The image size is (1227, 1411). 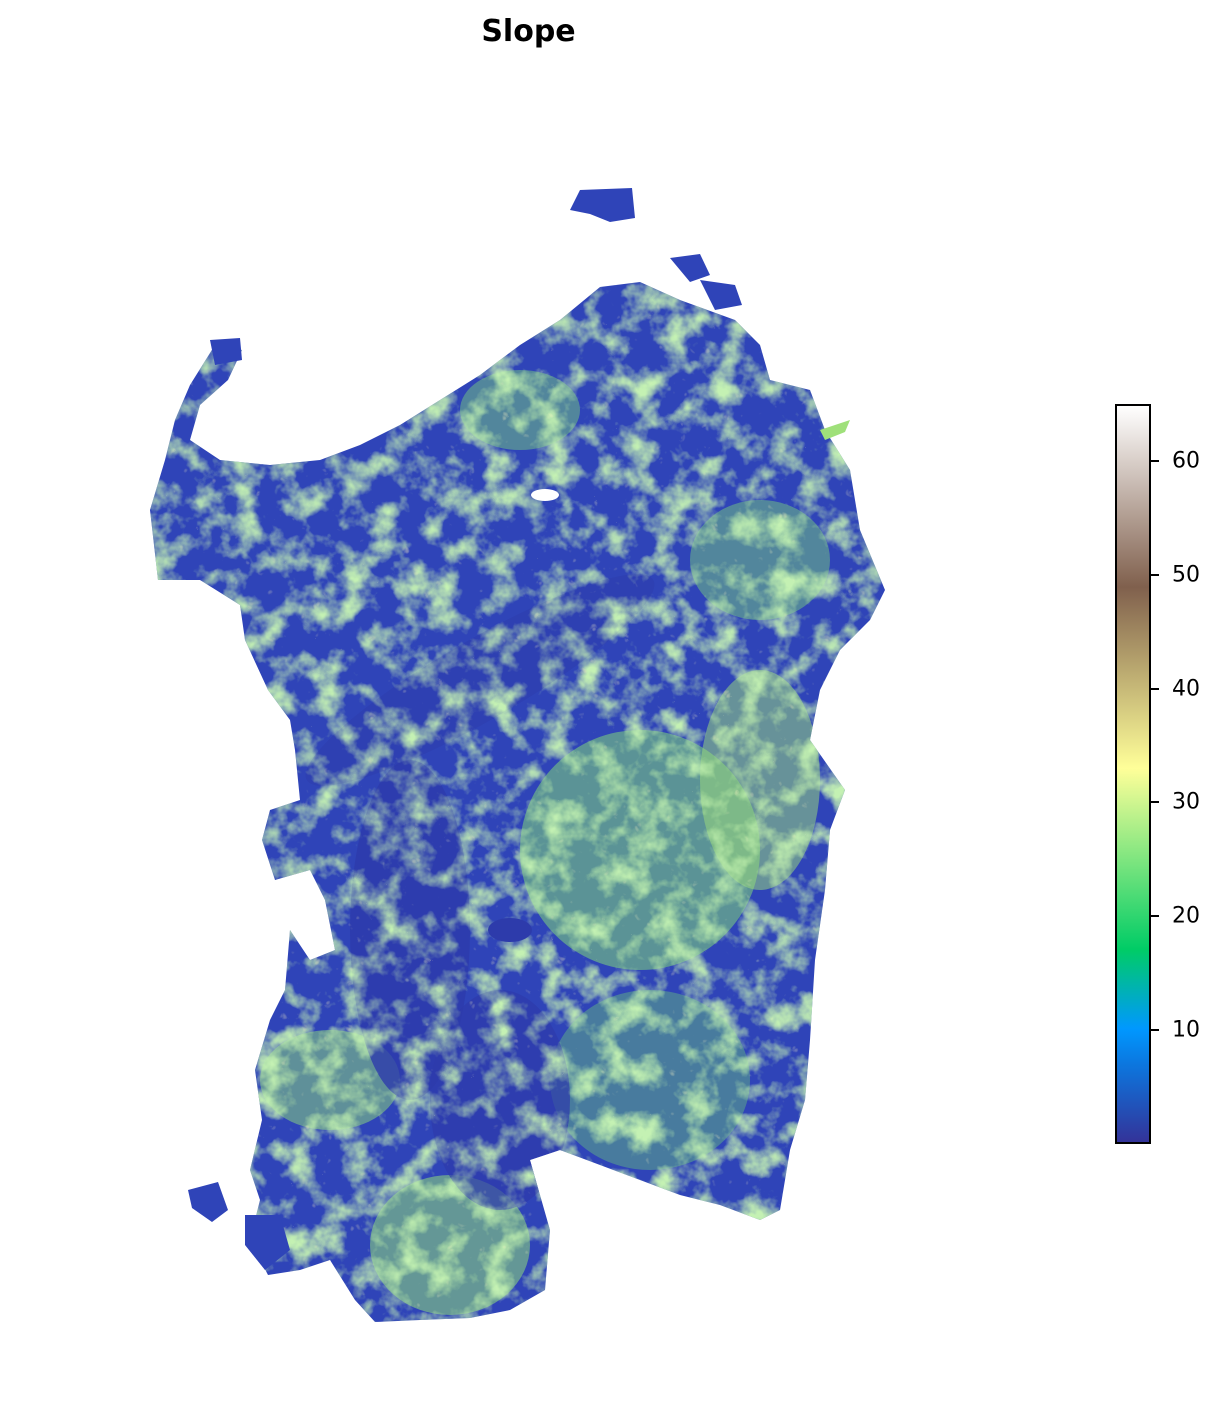 What do you see at coordinates (1186, 1030) in the screenshot?
I see `colorbar-tick-label: 10` at bounding box center [1186, 1030].